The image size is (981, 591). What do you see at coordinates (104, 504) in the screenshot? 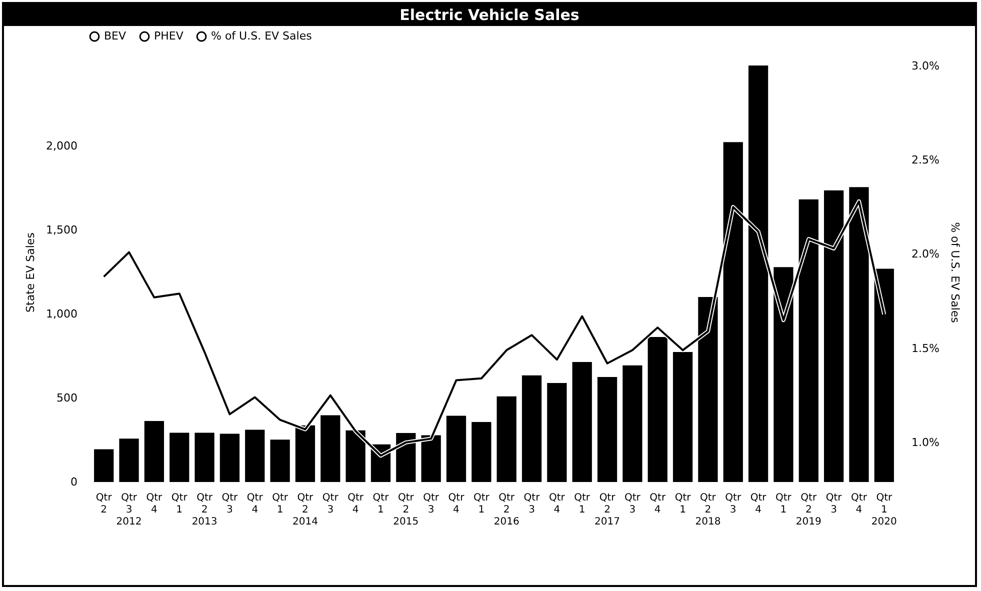
I see `x-tick-label: Qtr 2` at bounding box center [104, 504].